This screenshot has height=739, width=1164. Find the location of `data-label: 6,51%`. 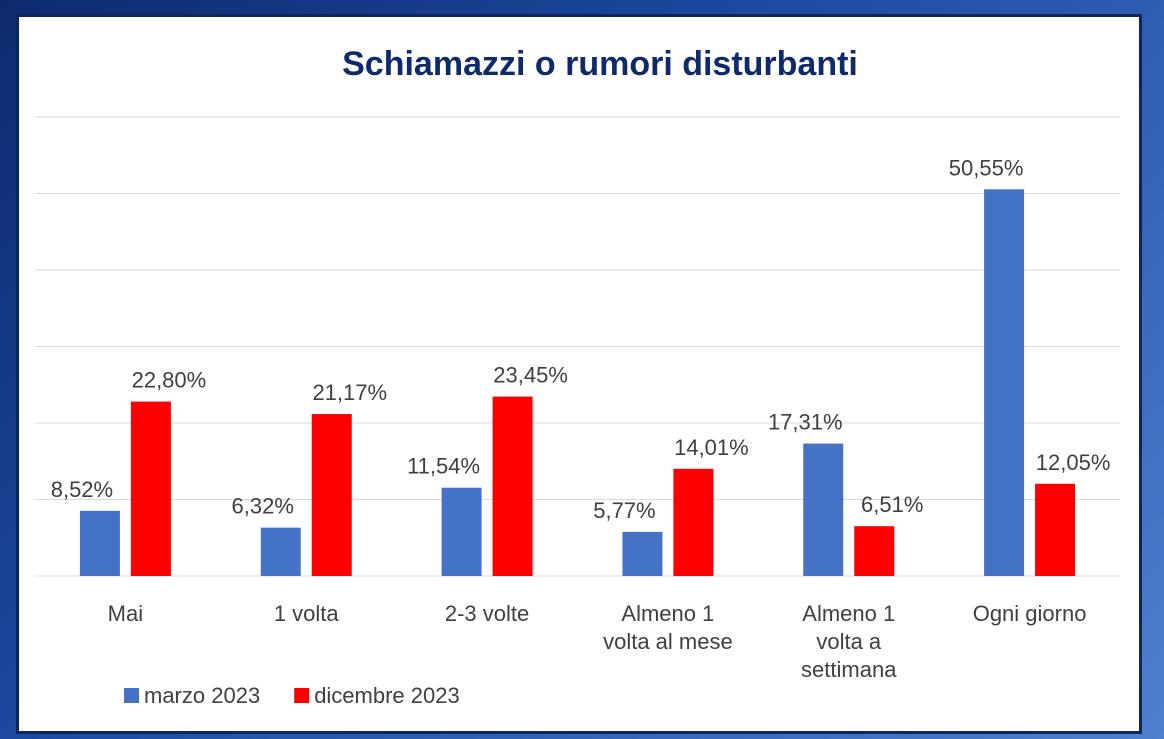

data-label: 6,51% is located at coordinates (892, 504).